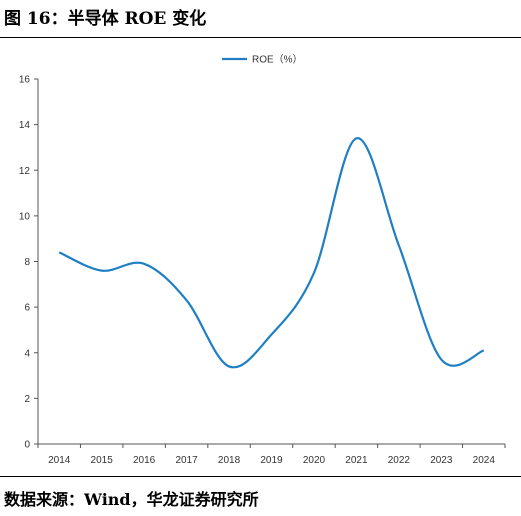 This screenshot has width=521, height=516. I want to click on data-point-2022, so click(399, 246).